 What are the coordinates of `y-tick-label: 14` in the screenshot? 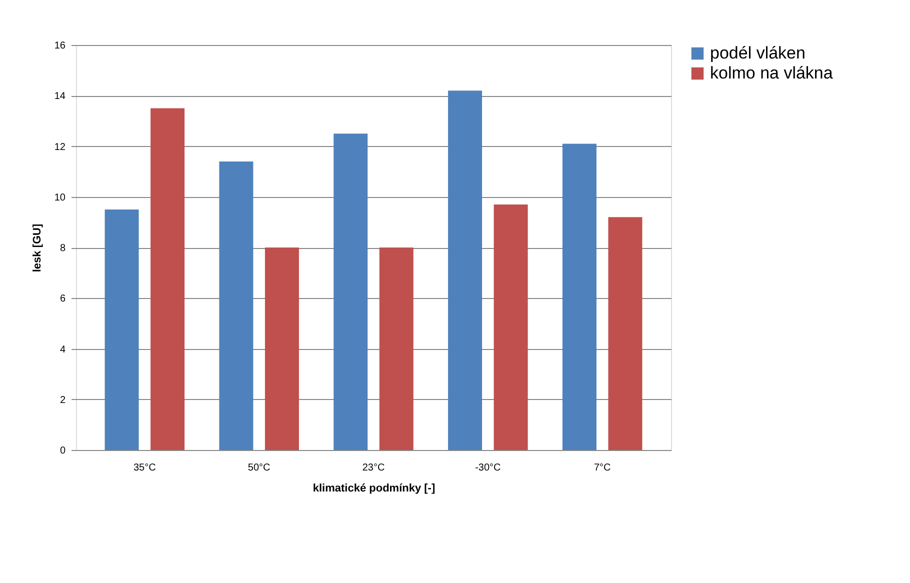 It's located at (60, 96).